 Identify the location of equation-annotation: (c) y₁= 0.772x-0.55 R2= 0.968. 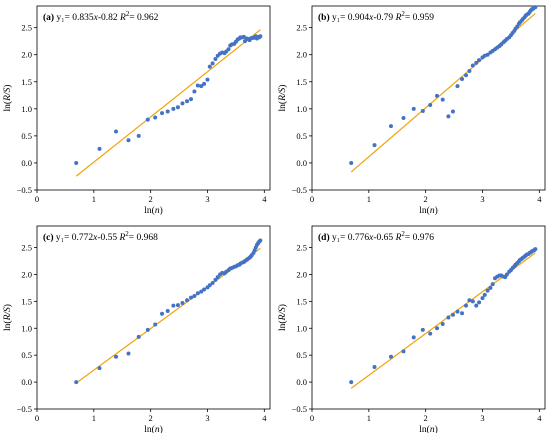
(100, 236).